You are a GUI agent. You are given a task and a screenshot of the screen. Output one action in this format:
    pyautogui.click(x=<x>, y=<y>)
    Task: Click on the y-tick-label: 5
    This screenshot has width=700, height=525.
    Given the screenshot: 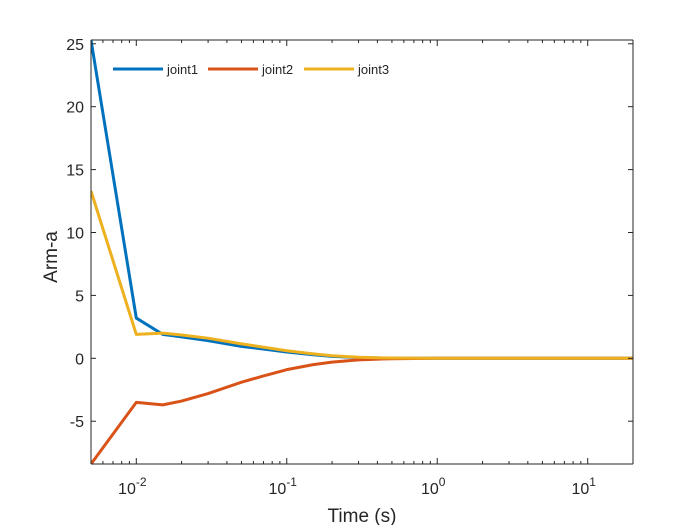 What is the action you would take?
    pyautogui.click(x=79, y=296)
    